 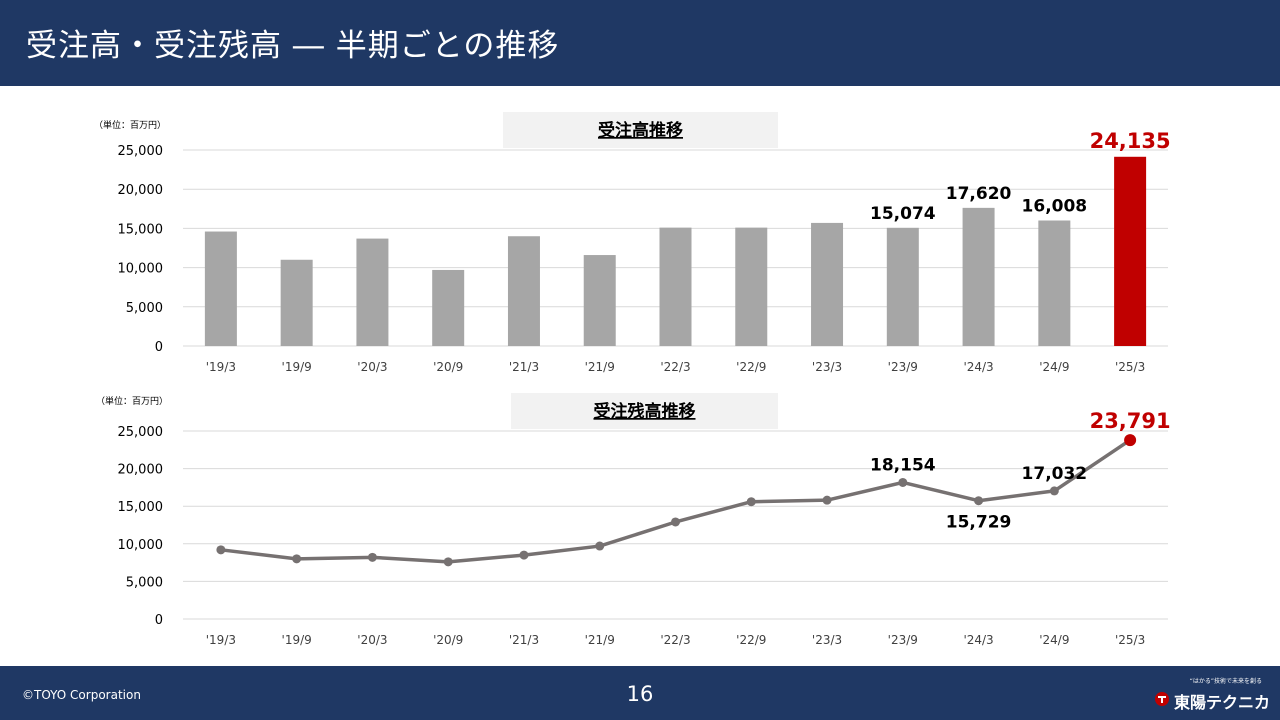 What do you see at coordinates (903, 214) in the screenshot?
I see `data-label: 15,074` at bounding box center [903, 214].